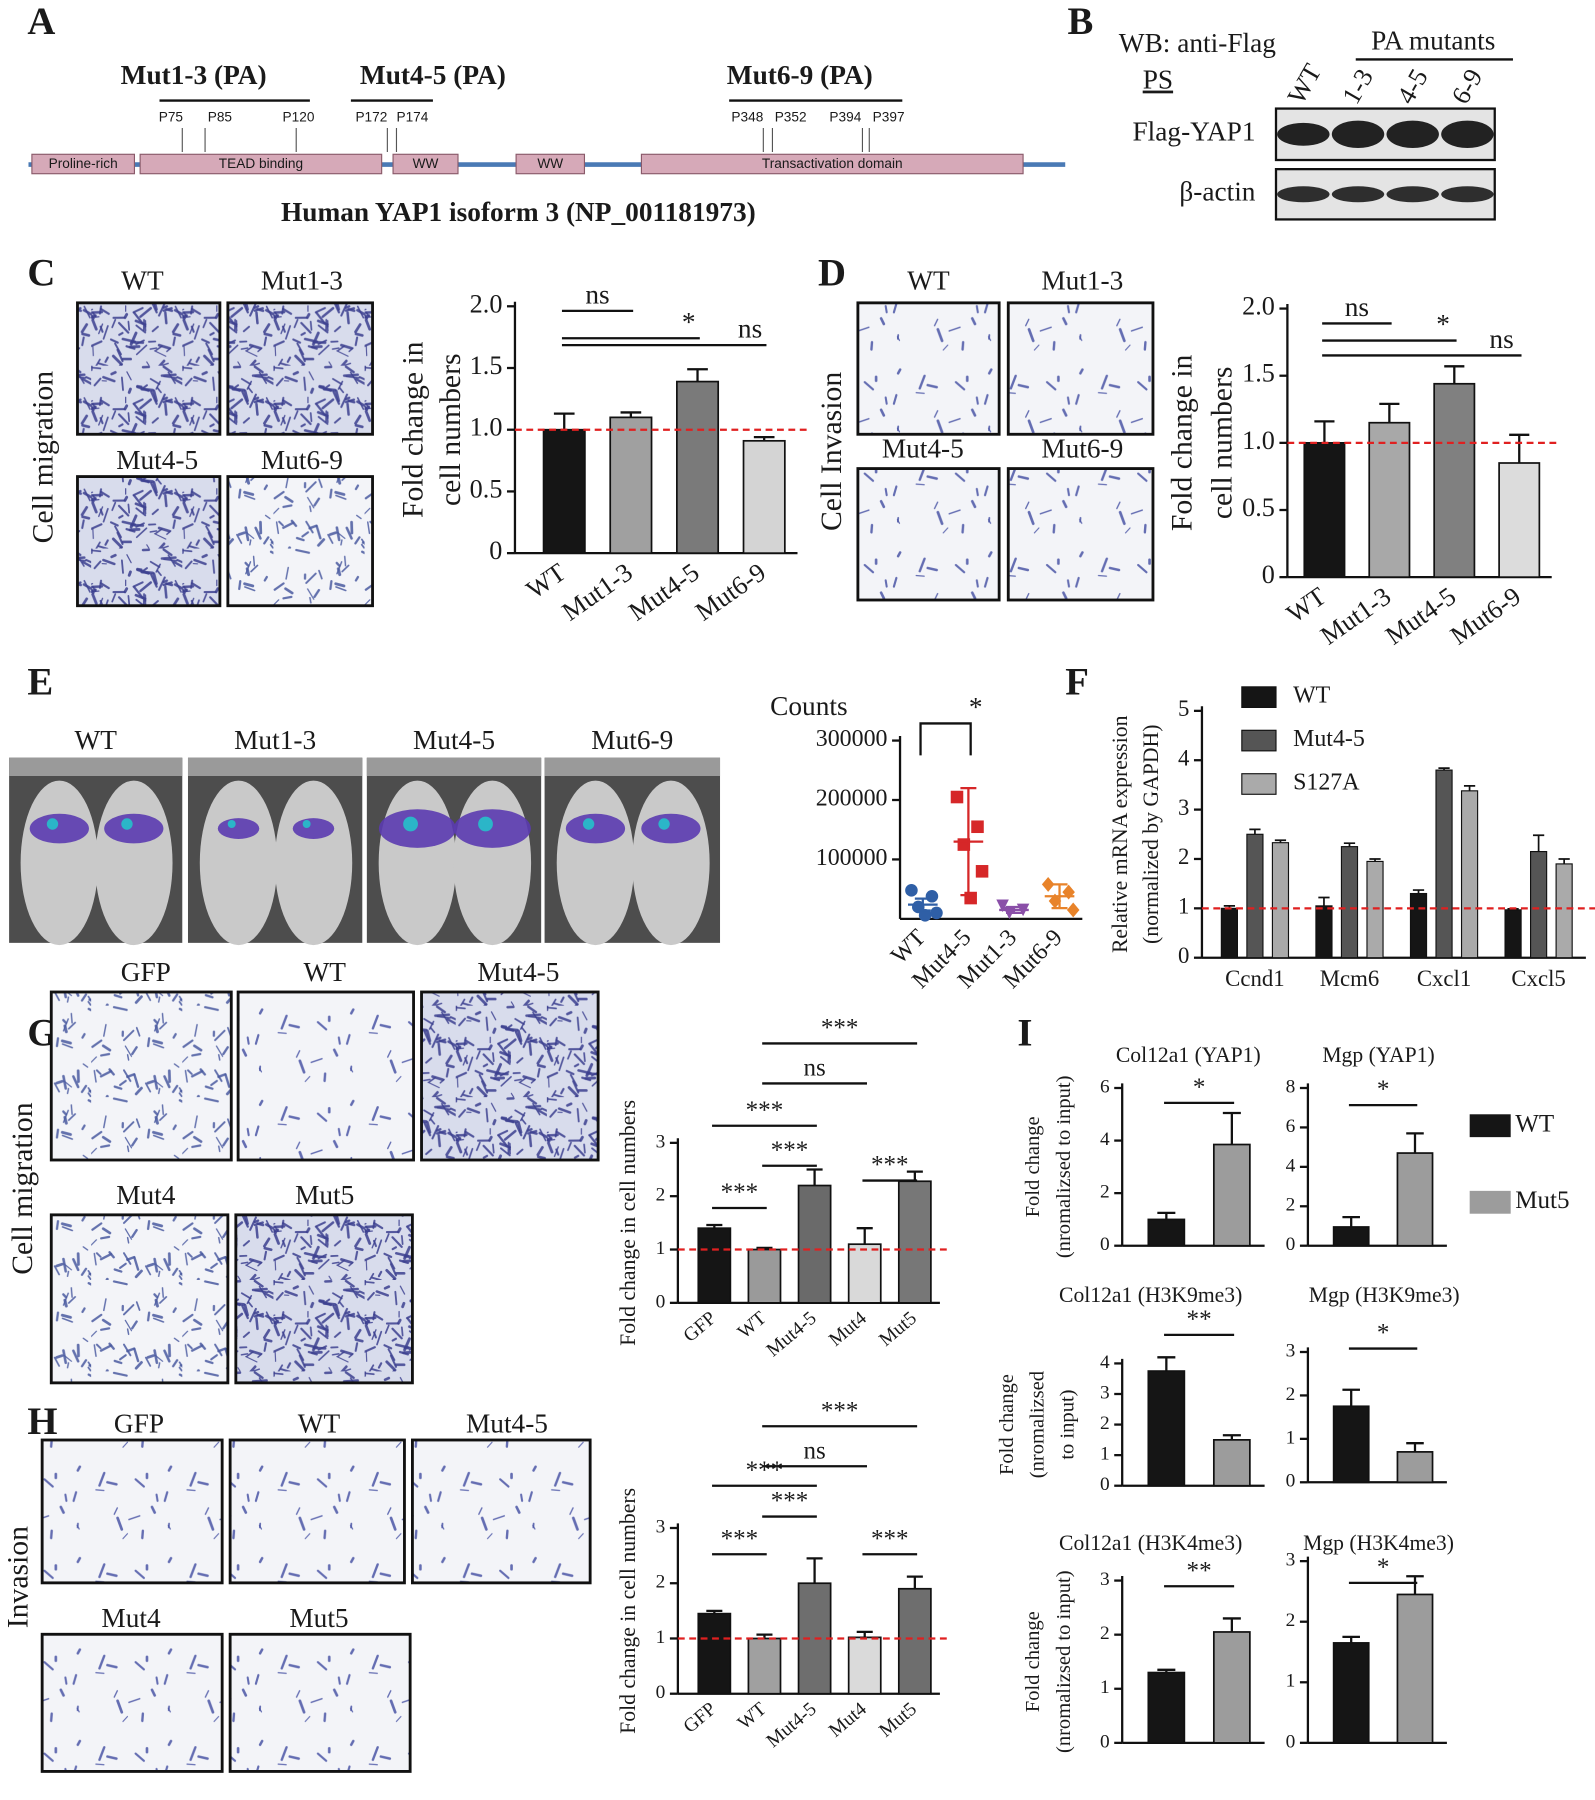 This screenshot has width=1595, height=1800. I want to click on lane-label: 6-9, so click(1467, 86).